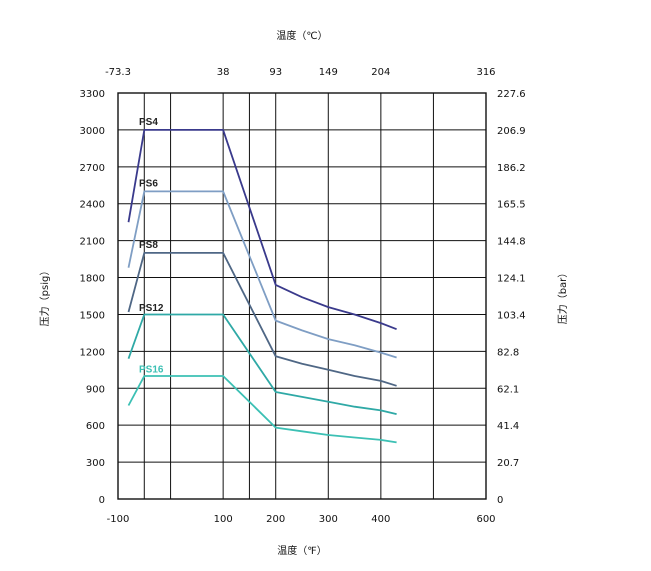 This screenshot has height=571, width=651. What do you see at coordinates (511, 168) in the screenshot?
I see `y-tick-label-right: 186.2` at bounding box center [511, 168].